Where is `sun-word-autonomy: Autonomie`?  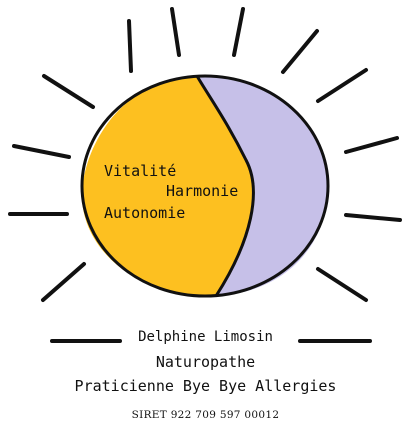
sun-word-autonomy: Autonomie is located at coordinates (144, 213).